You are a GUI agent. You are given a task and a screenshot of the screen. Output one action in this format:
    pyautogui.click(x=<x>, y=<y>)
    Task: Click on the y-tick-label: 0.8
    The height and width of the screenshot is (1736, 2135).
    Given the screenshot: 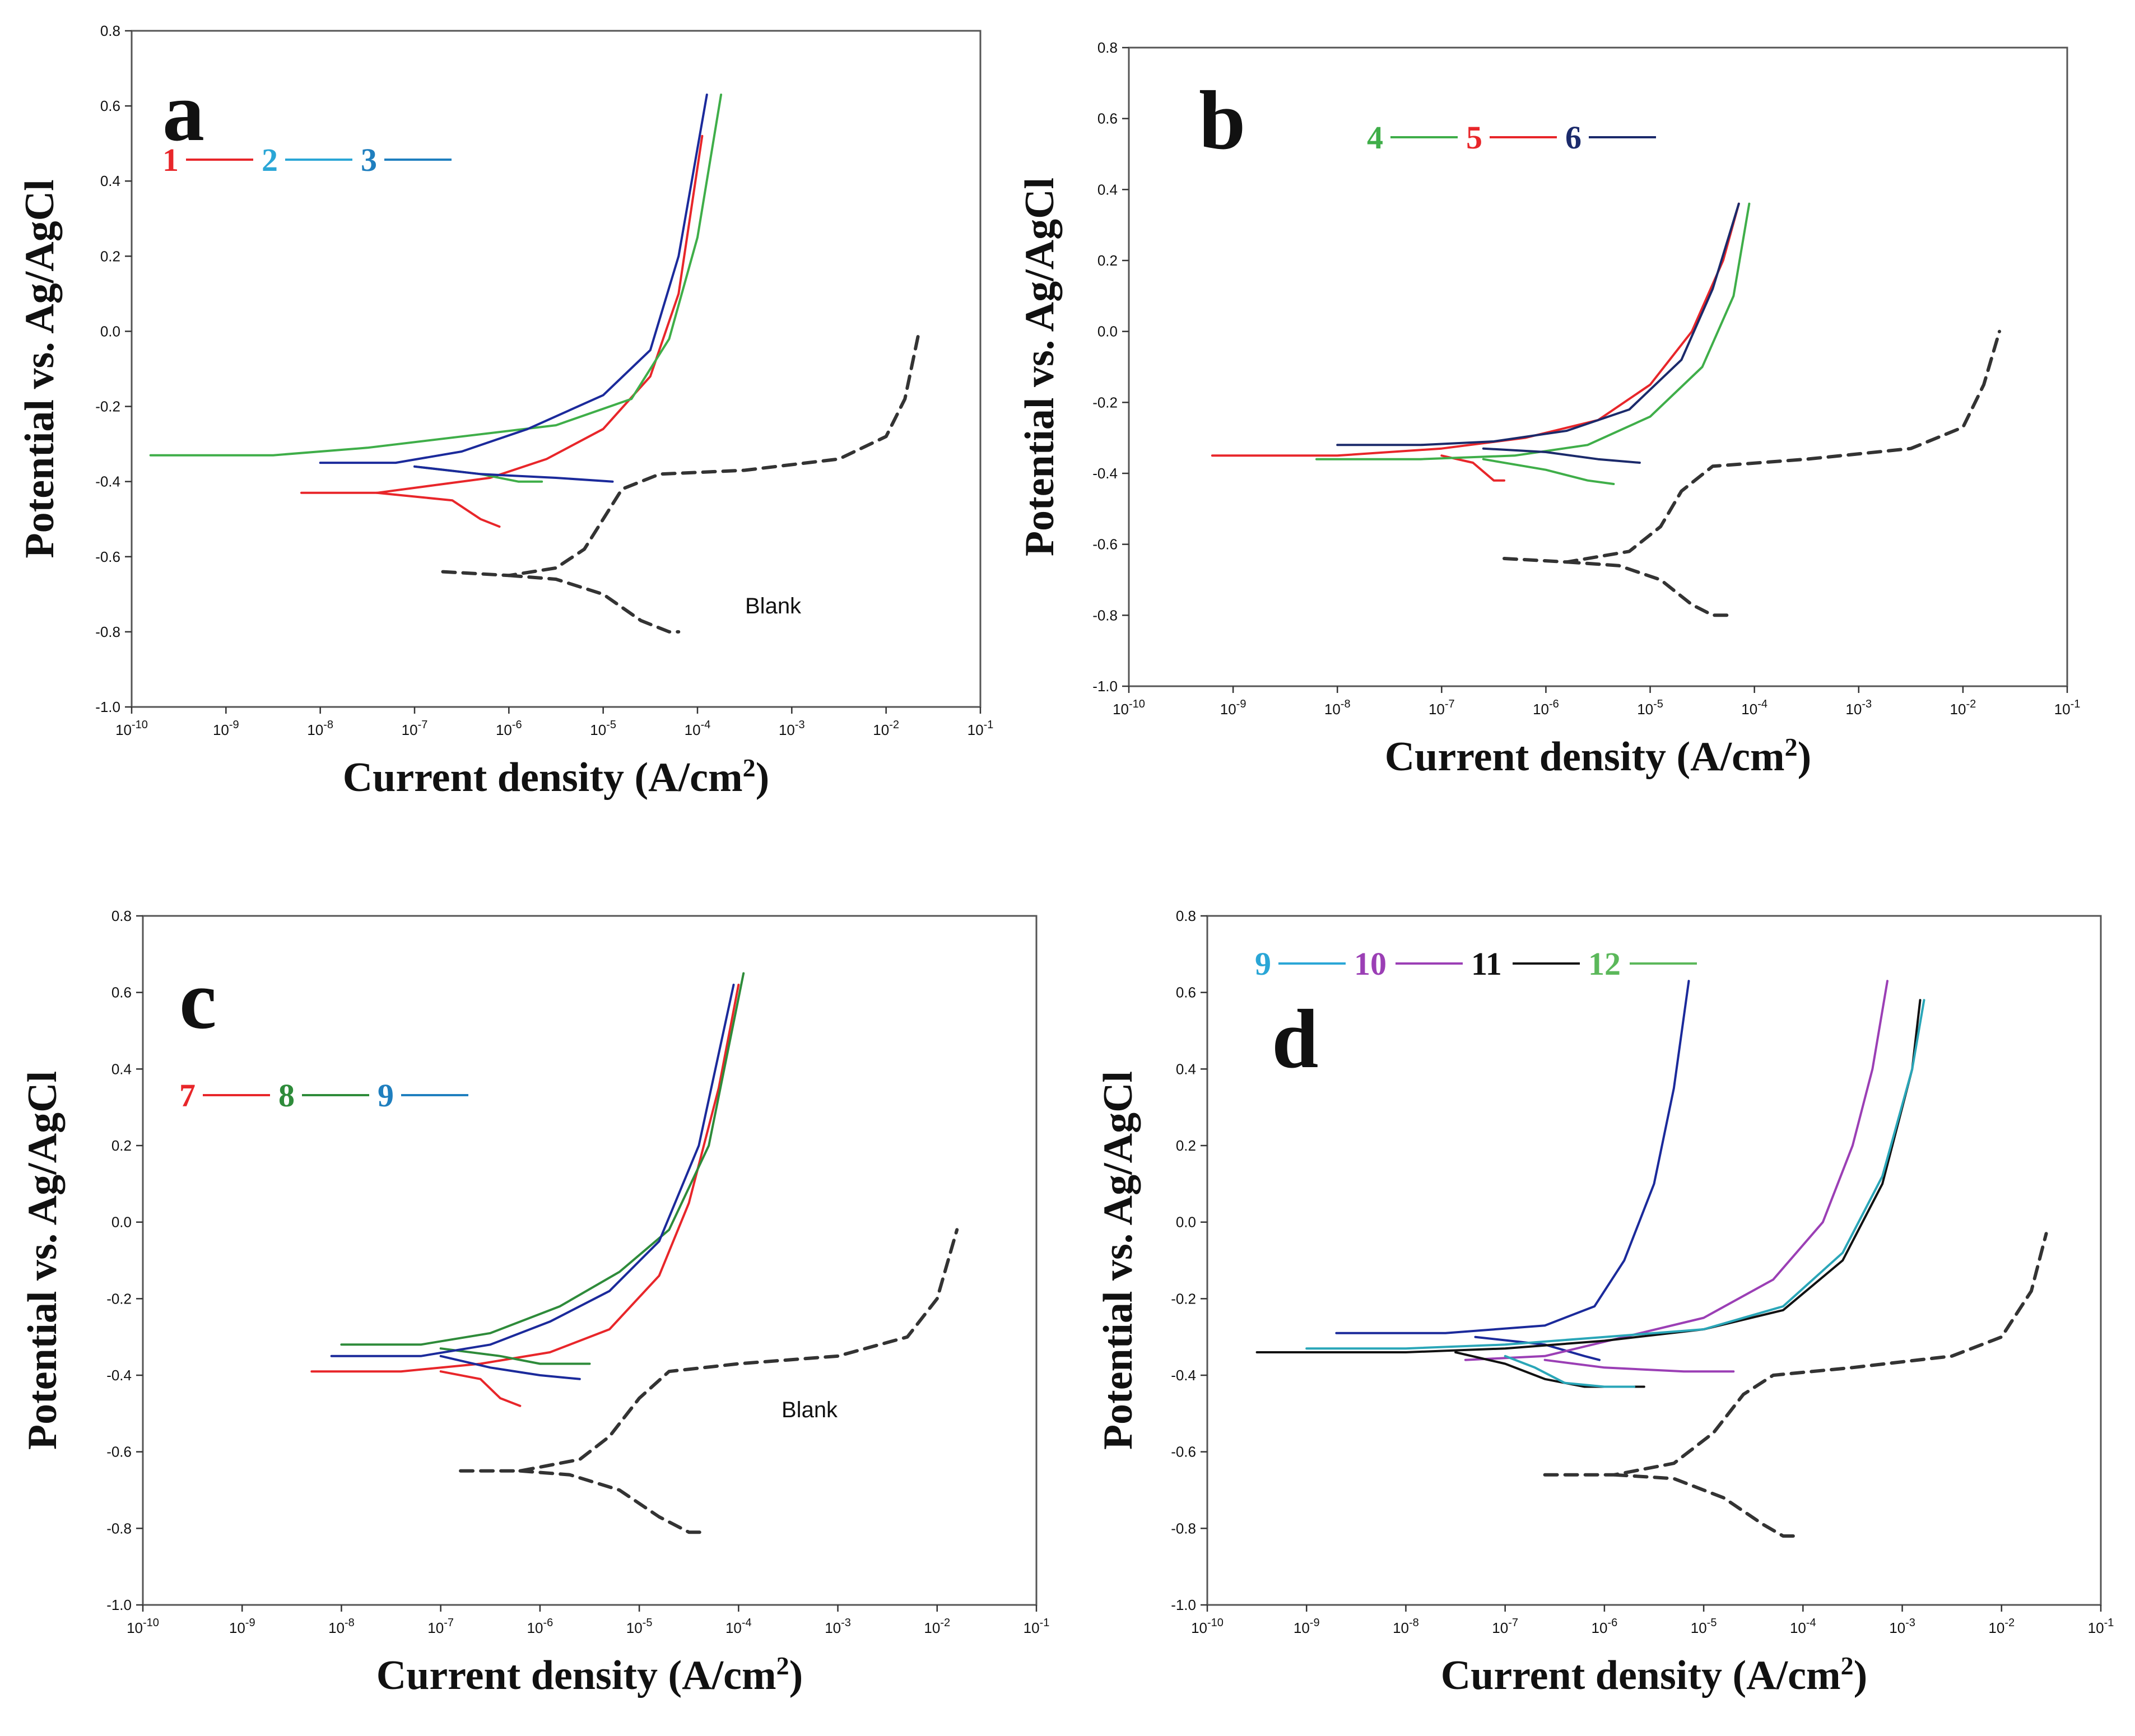 What is the action you would take?
    pyautogui.click(x=1108, y=47)
    